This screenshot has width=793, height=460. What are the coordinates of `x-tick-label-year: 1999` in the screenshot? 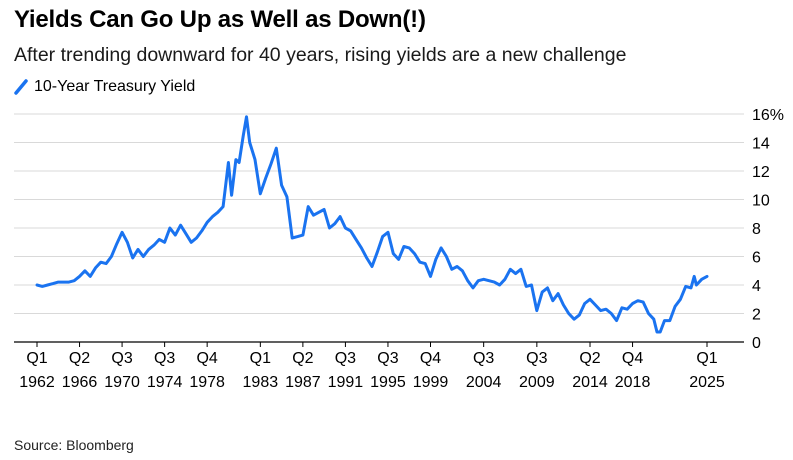 It's located at (431, 382).